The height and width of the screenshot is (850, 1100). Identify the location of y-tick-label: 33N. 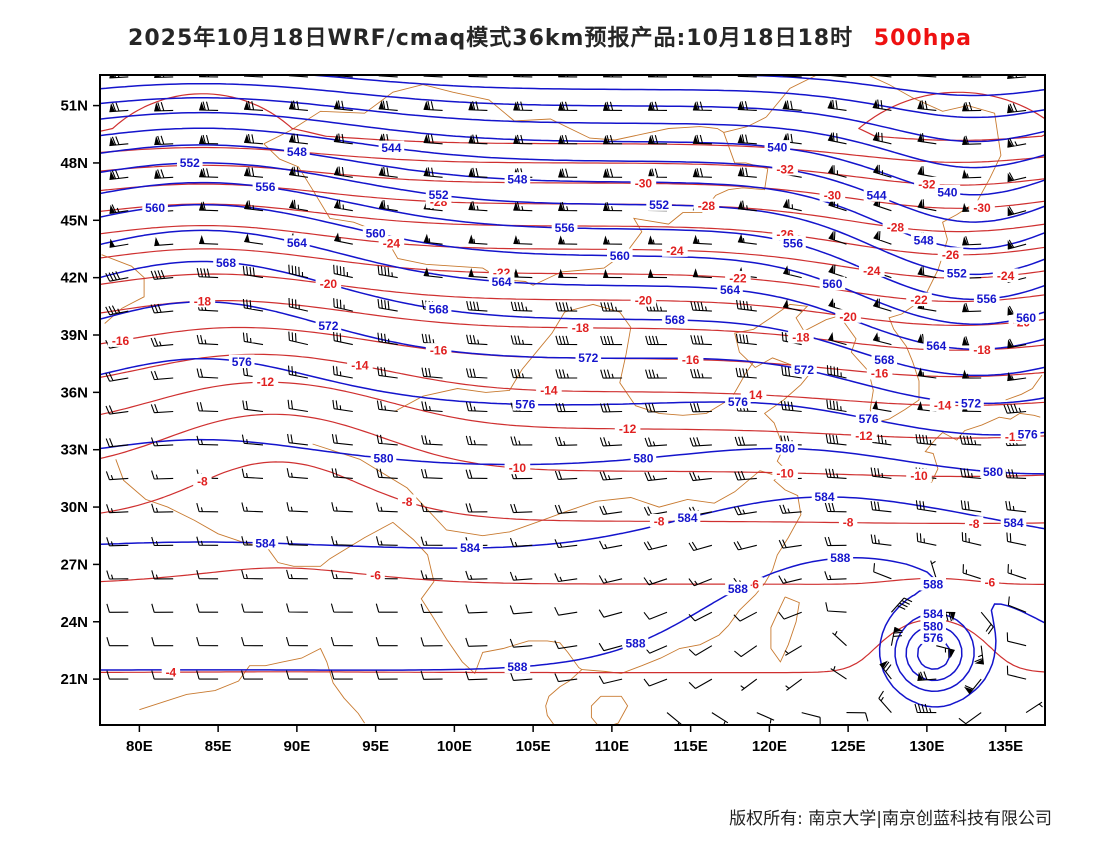
(74, 450).